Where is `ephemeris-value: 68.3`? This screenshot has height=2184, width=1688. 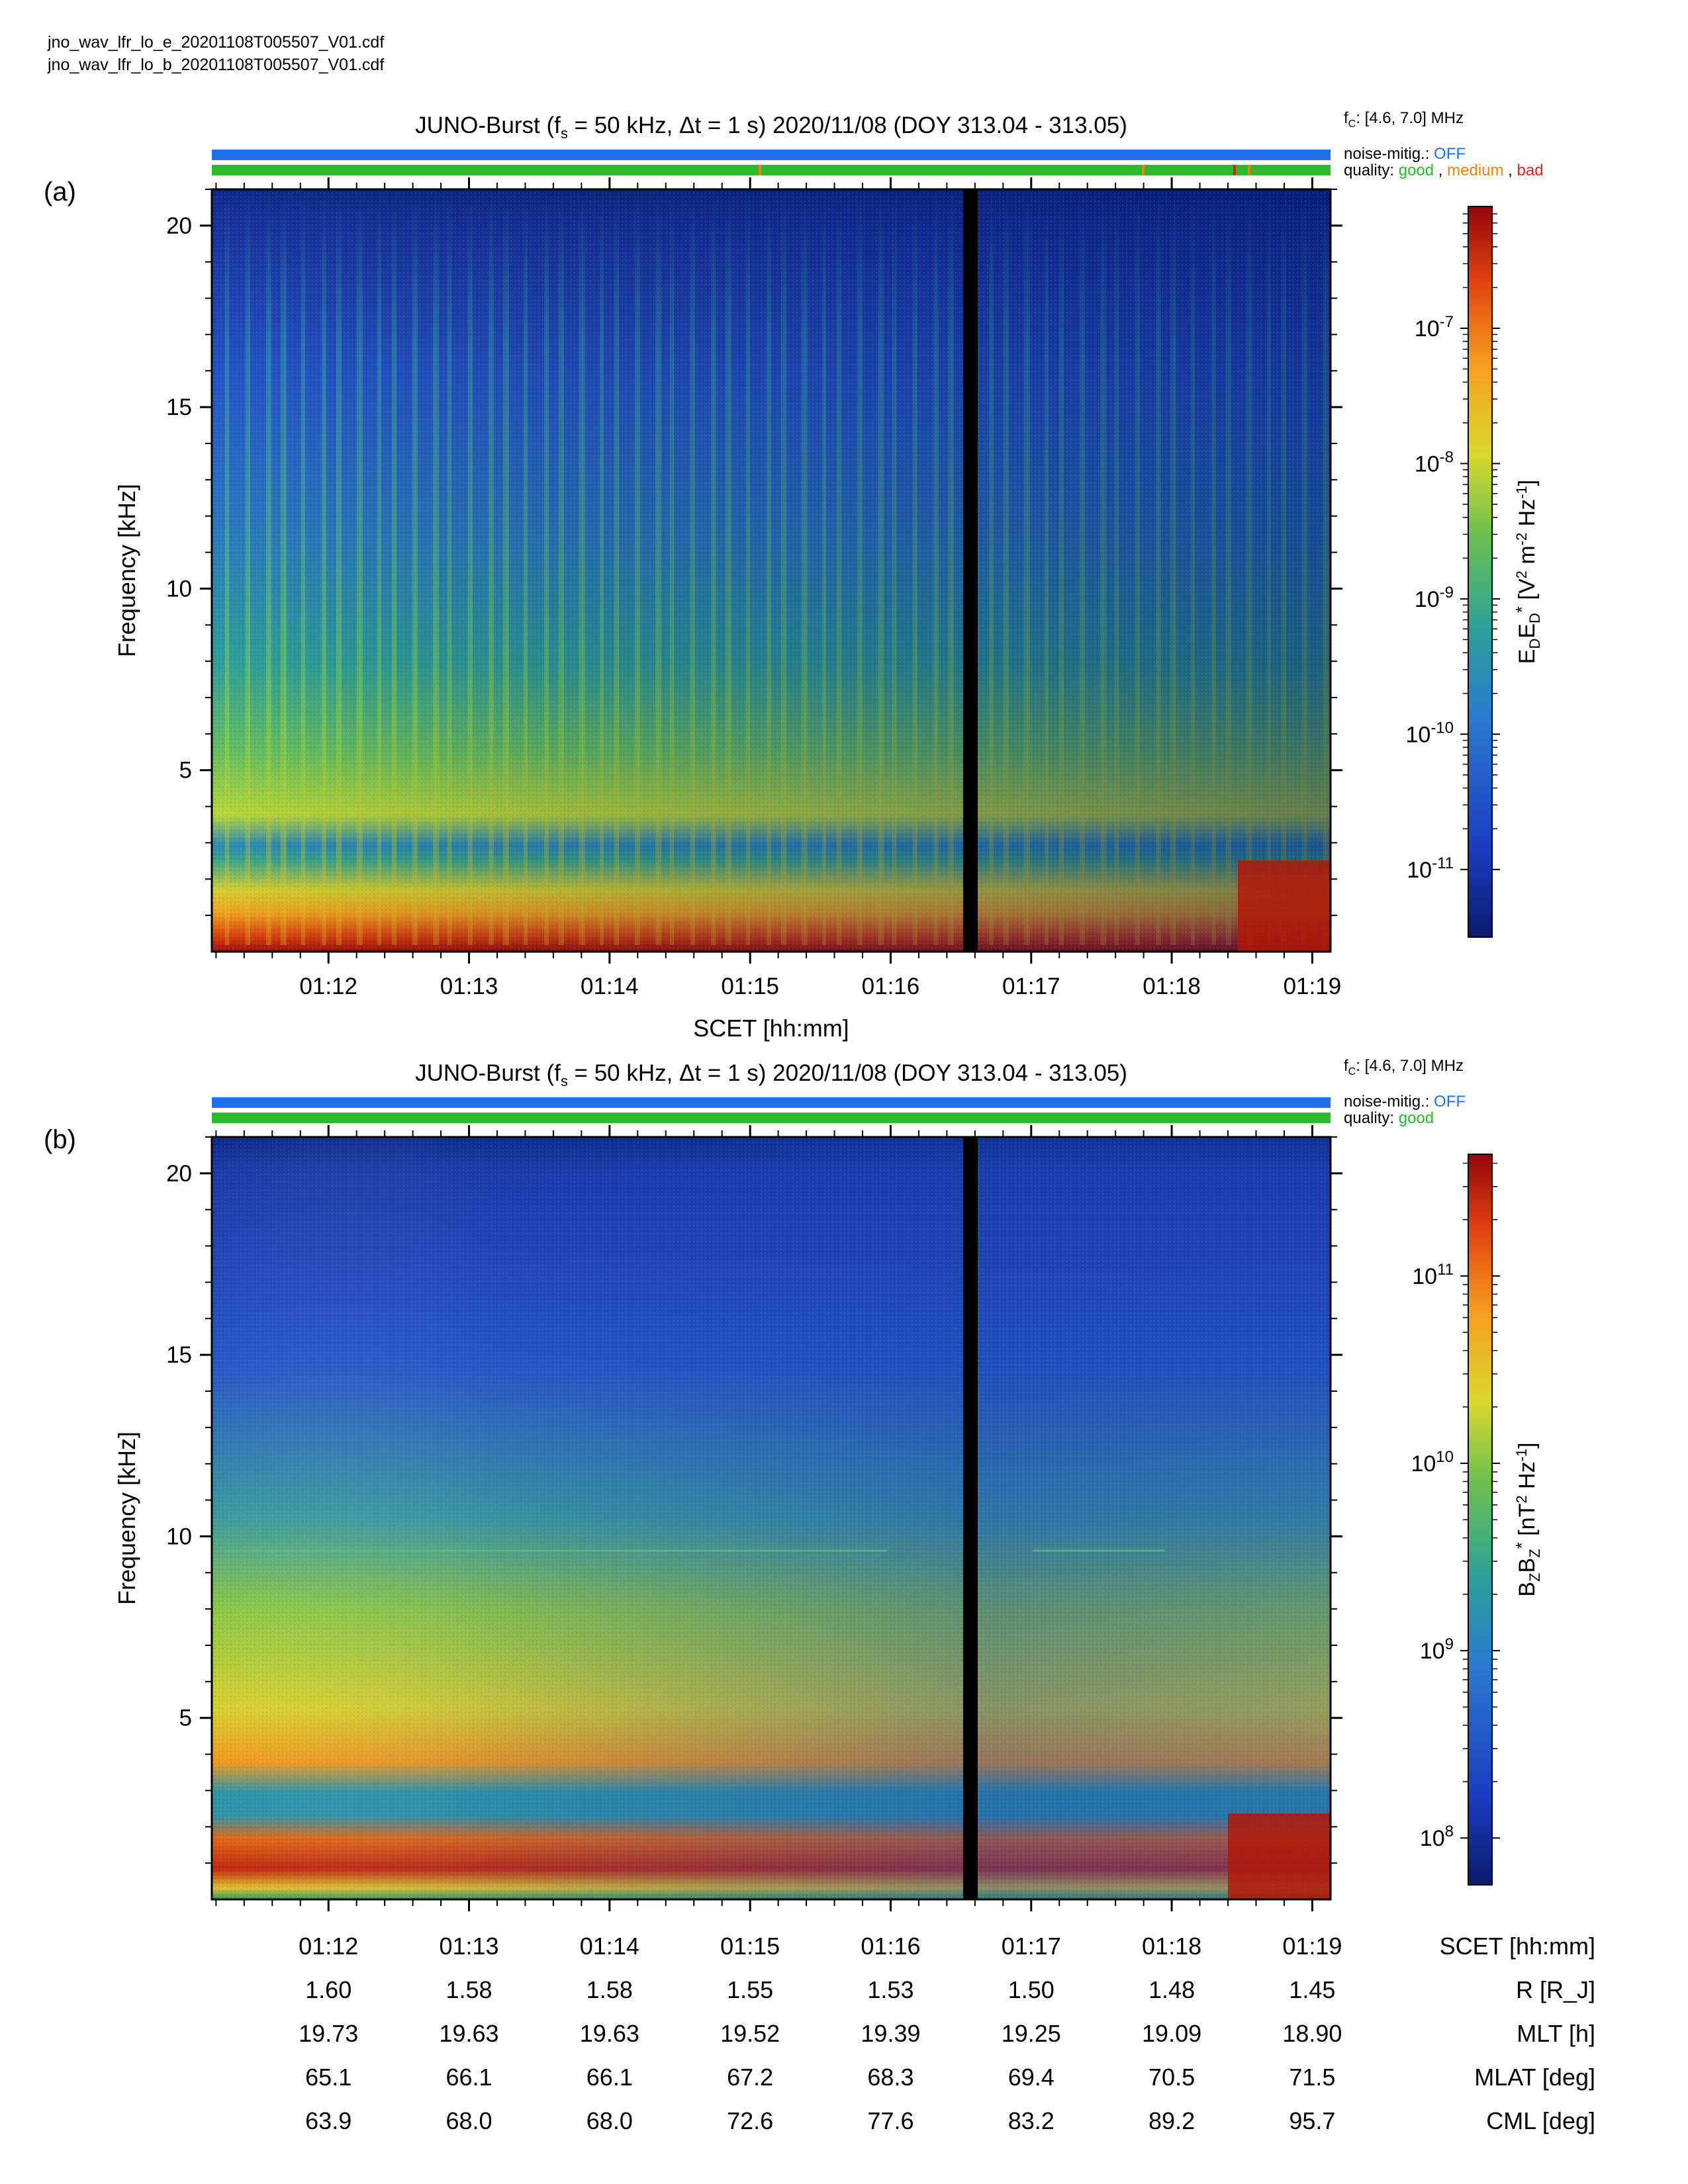 ephemeris-value: 68.3 is located at coordinates (890, 2077).